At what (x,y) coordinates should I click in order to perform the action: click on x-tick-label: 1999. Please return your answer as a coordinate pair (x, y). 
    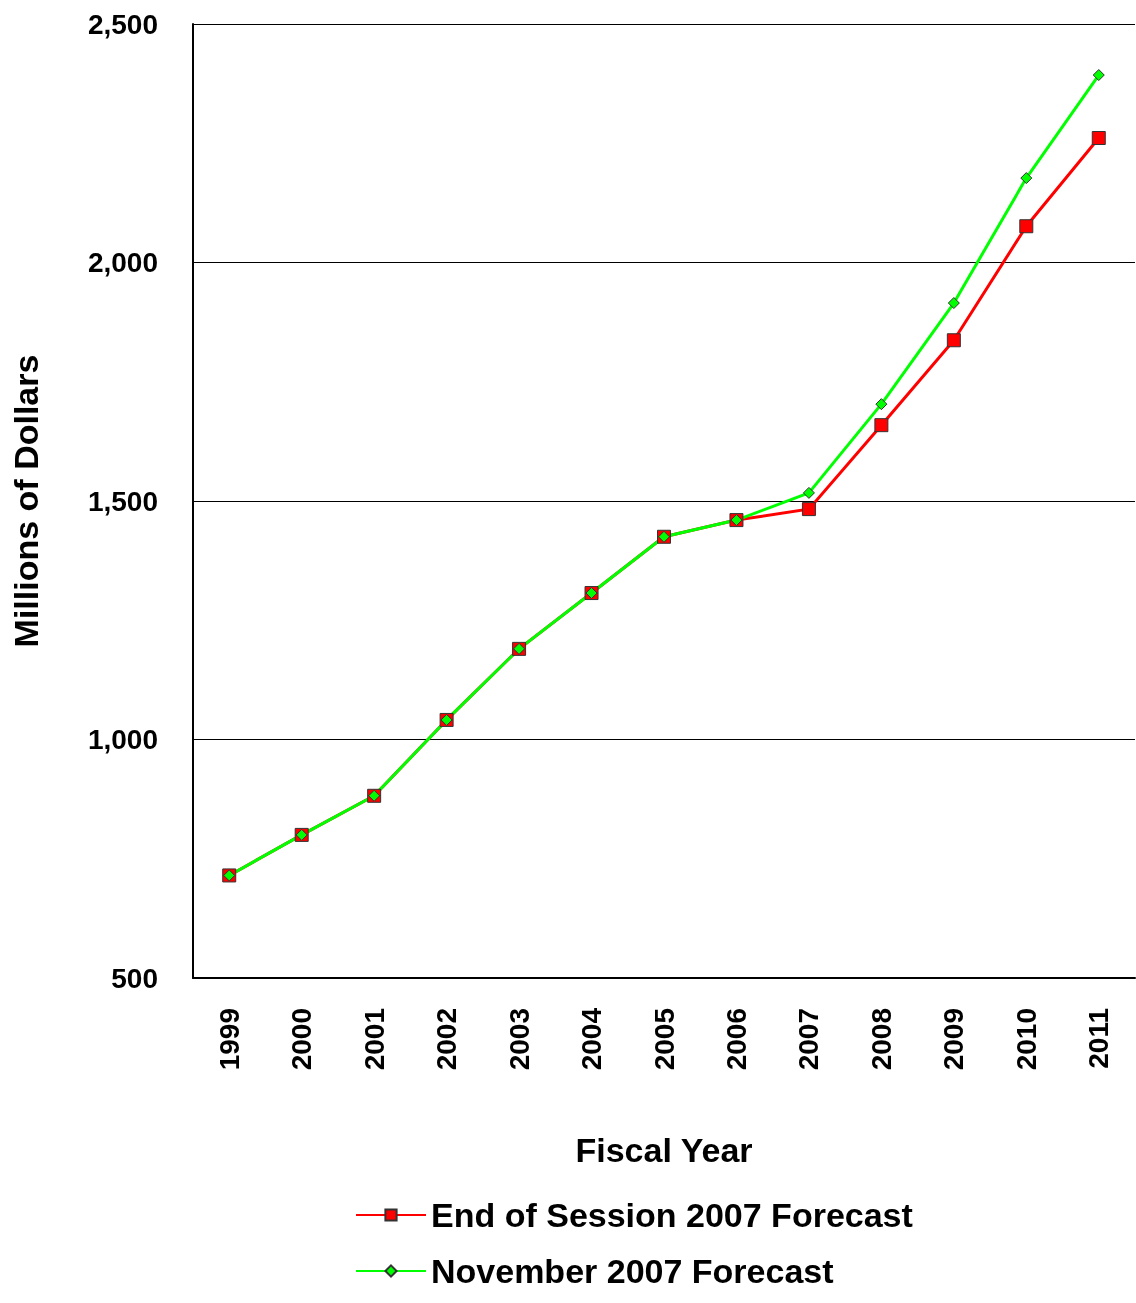
    Looking at the image, I should click on (229, 1039).